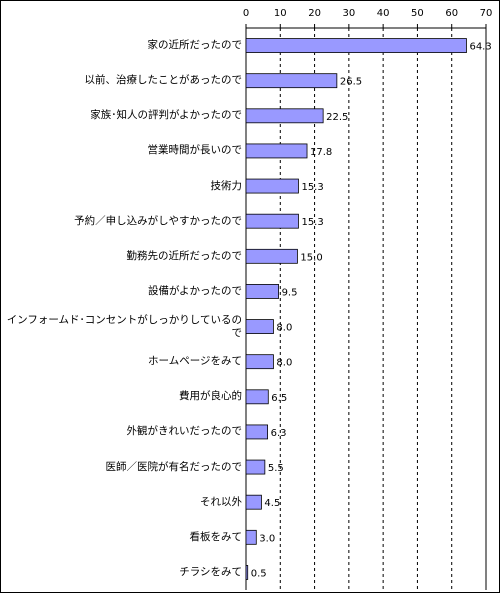 Image resolution: width=500 pixels, height=593 pixels. I want to click on value-label: 0.5, so click(259, 573).